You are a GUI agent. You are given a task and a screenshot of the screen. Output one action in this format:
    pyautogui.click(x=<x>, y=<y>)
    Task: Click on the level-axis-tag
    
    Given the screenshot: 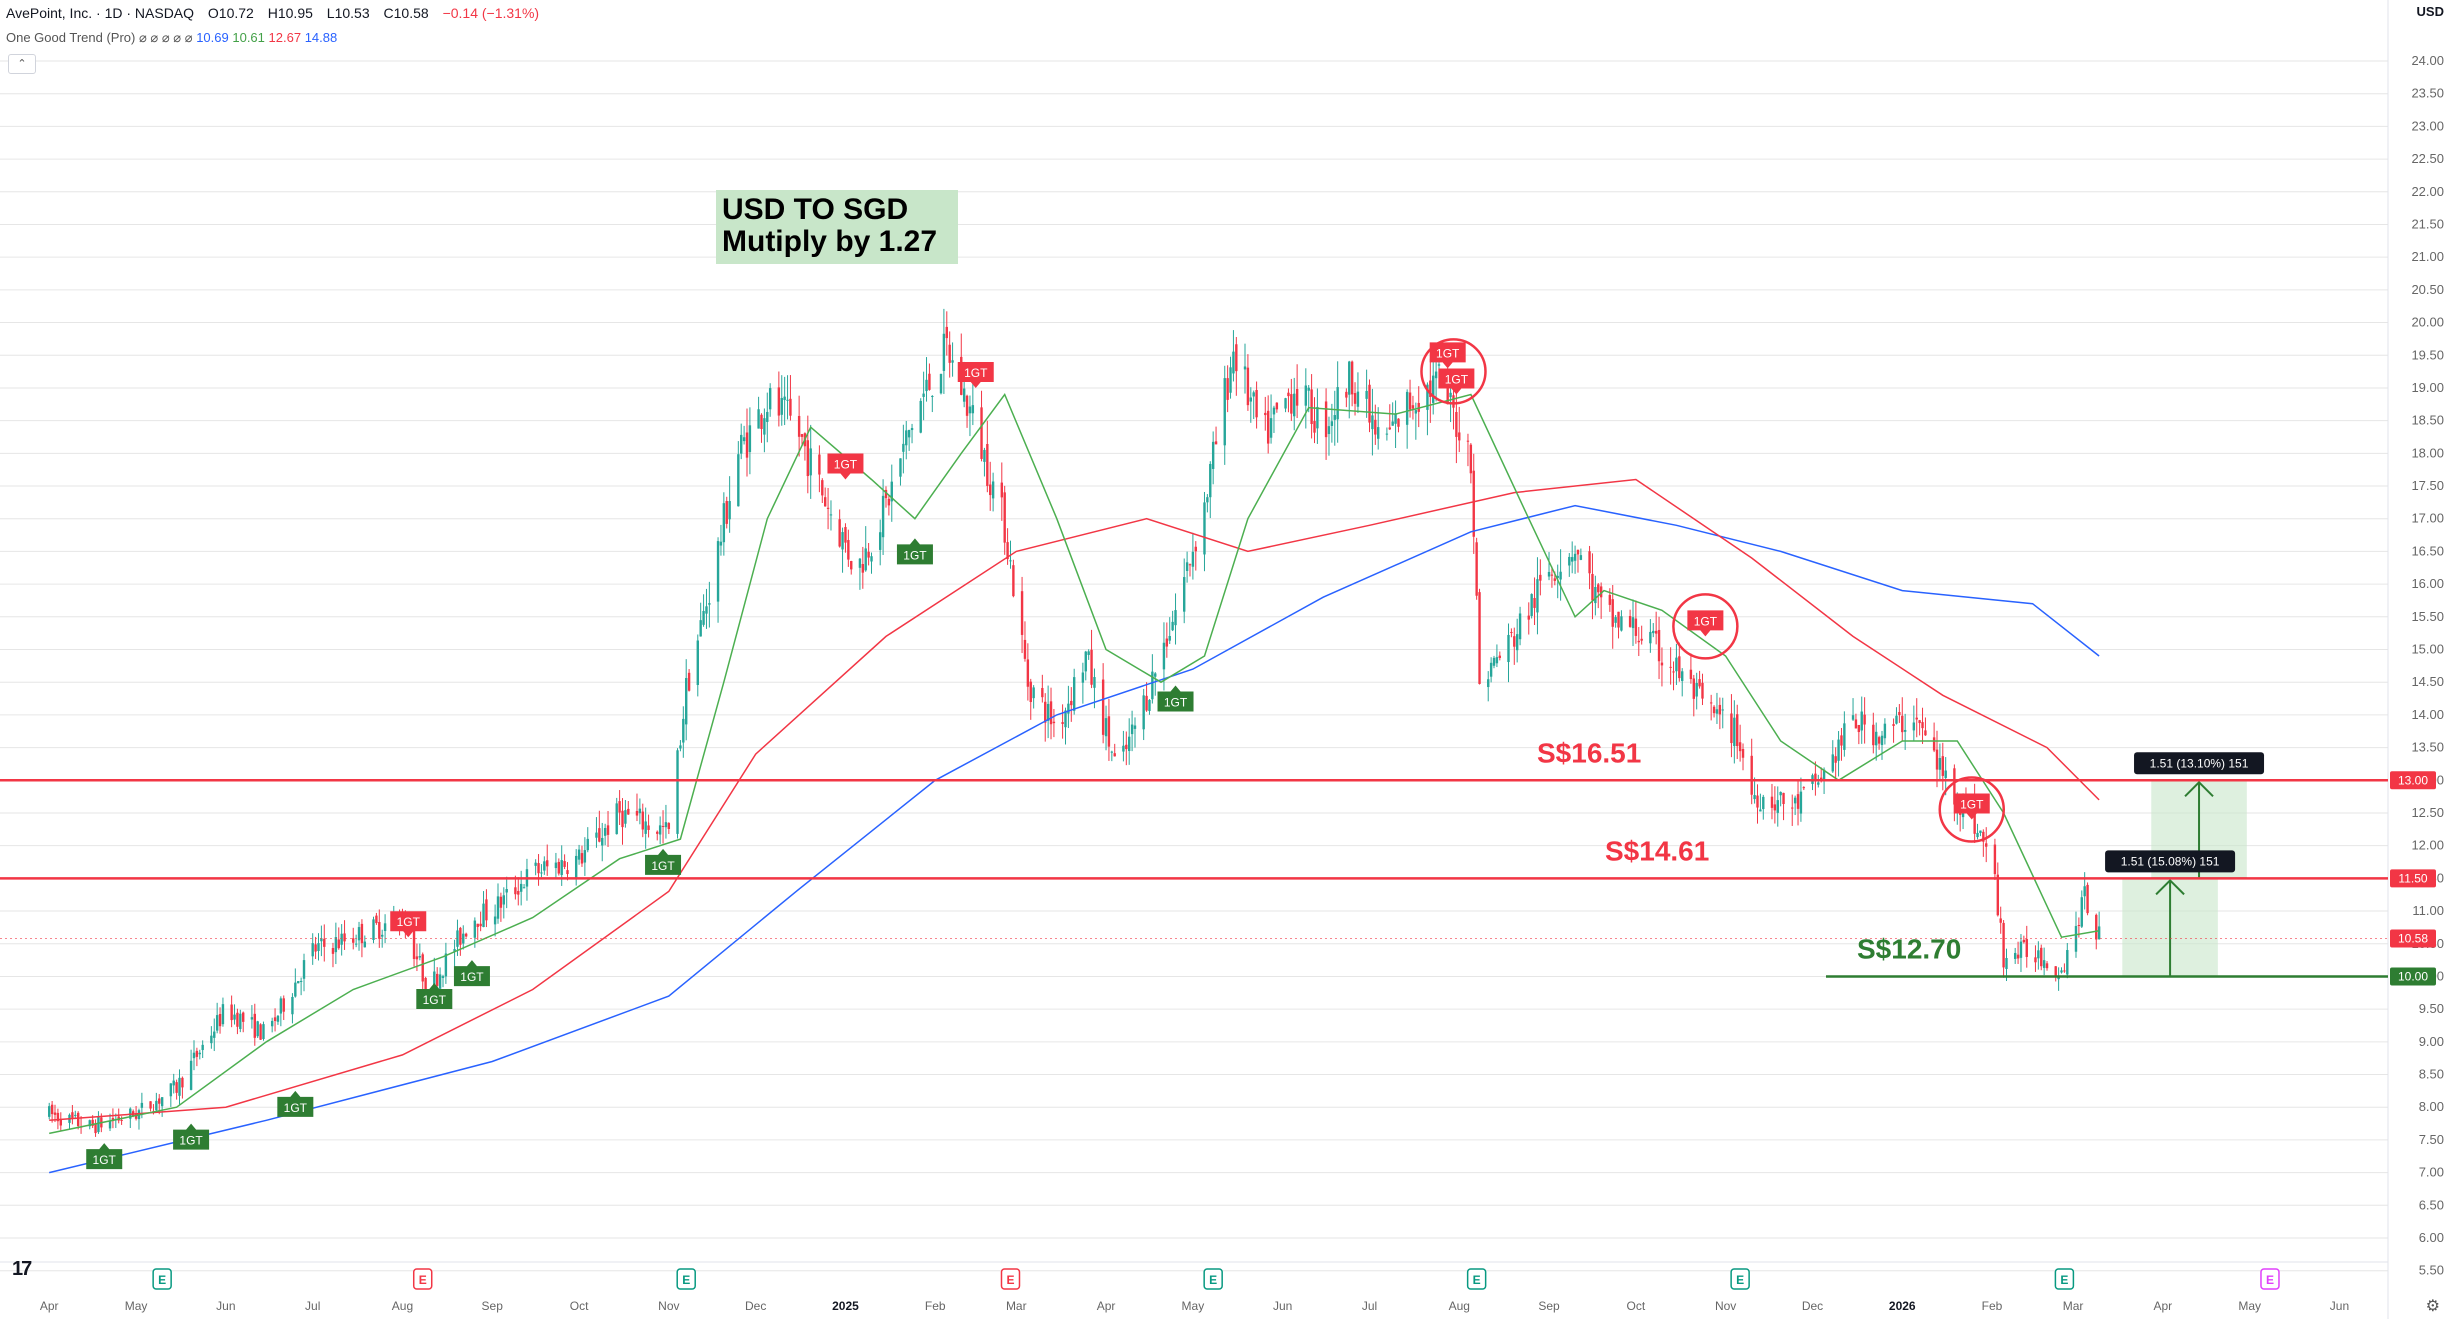 What is the action you would take?
    pyautogui.click(x=2413, y=976)
    